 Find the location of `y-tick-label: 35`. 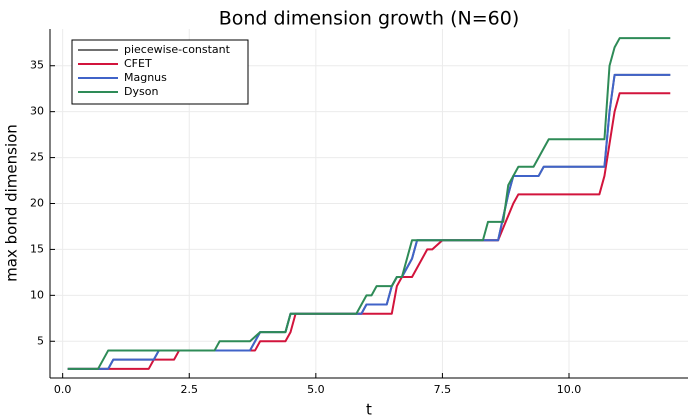

y-tick-label: 35 is located at coordinates (37, 65).